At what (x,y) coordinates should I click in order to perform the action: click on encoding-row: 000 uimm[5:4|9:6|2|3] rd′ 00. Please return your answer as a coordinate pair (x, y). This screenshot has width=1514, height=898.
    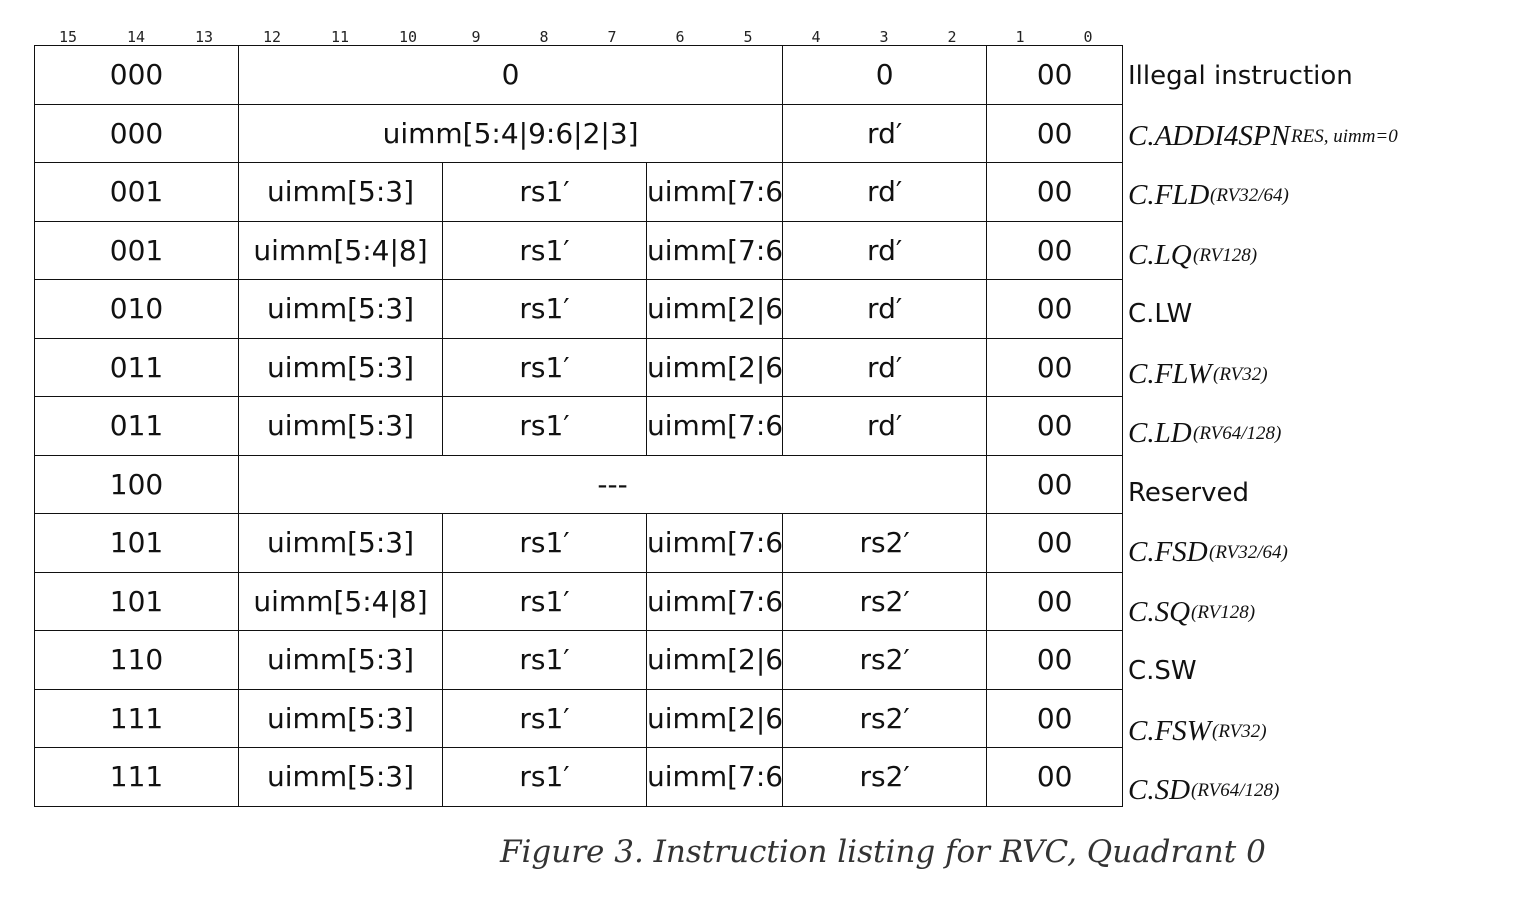
    Looking at the image, I should click on (578, 133).